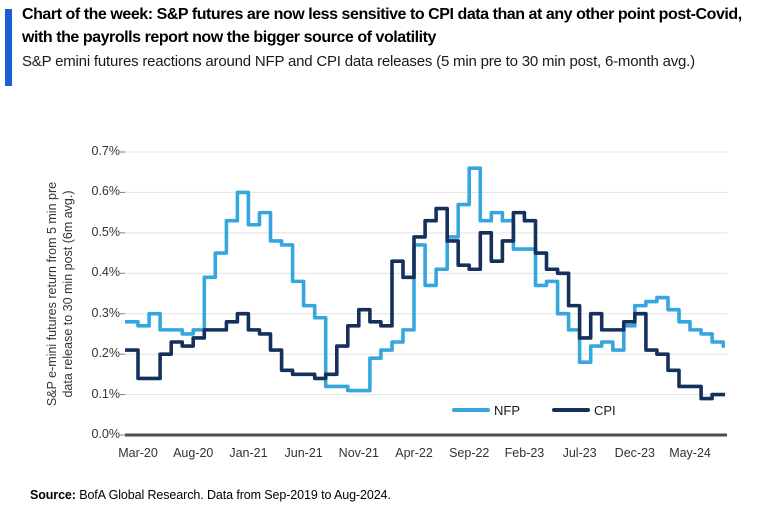 The width and height of the screenshot is (780, 517). What do you see at coordinates (8, 47) in the screenshot?
I see `accent-bar` at bounding box center [8, 47].